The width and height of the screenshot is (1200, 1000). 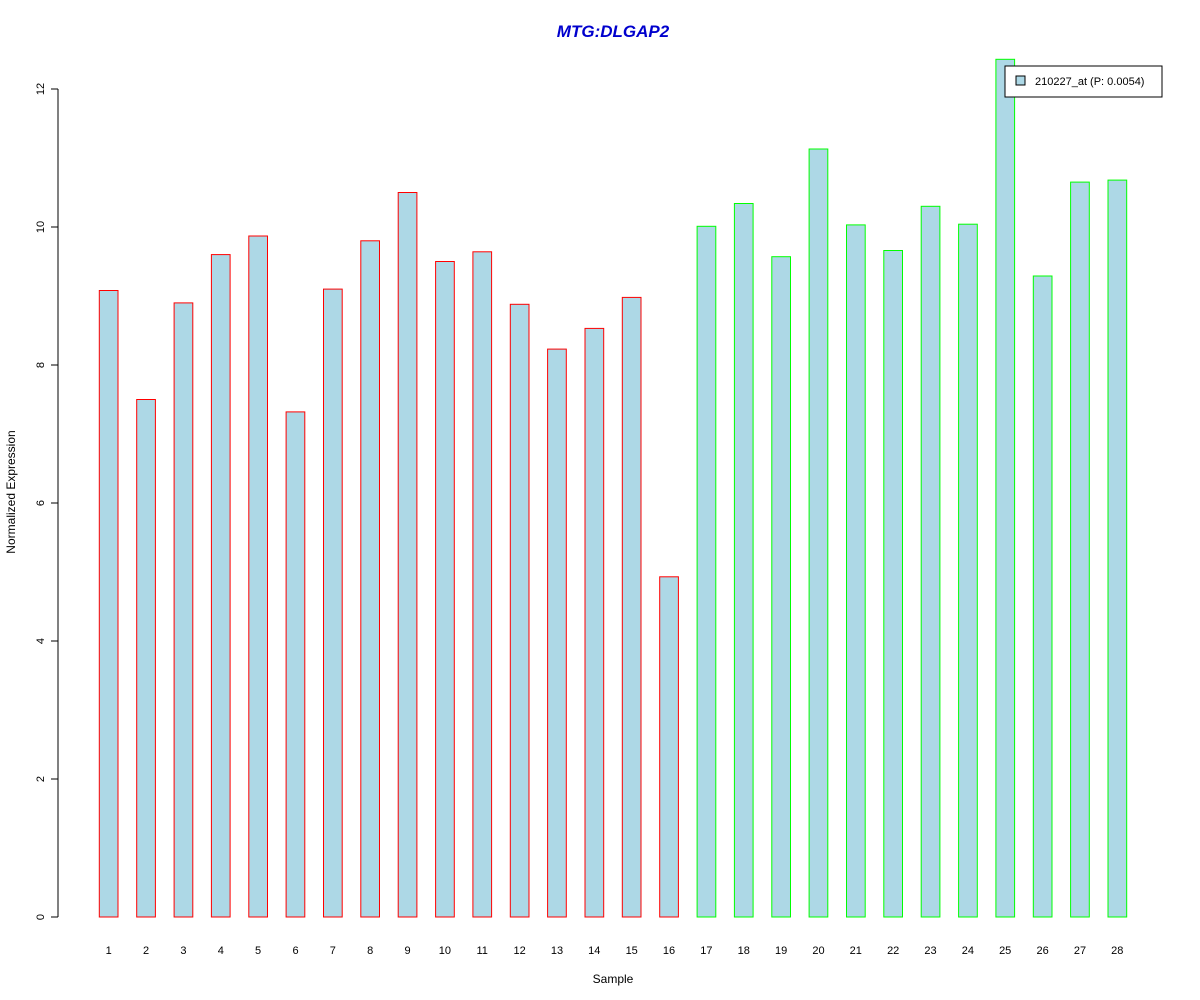 I want to click on x-tick-label: 10, so click(x=445, y=951).